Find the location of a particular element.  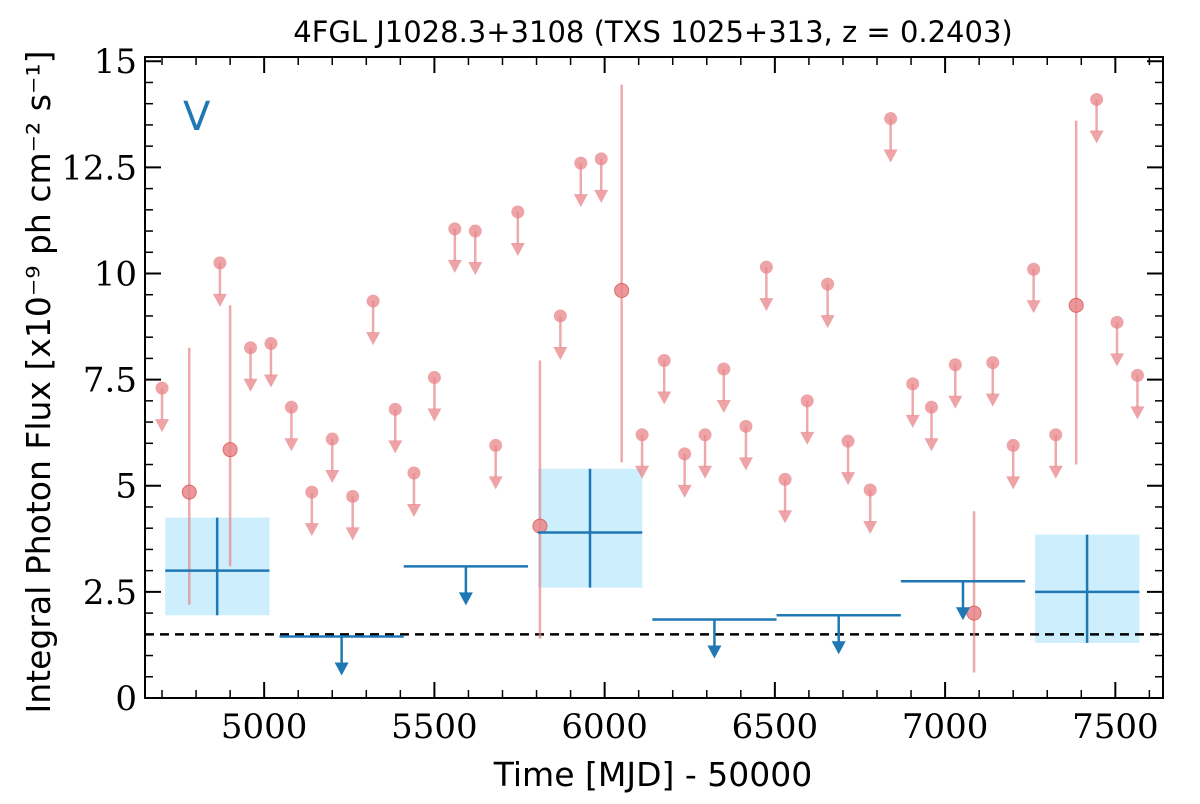

y-tick-label: 7.5 is located at coordinates (110, 381).